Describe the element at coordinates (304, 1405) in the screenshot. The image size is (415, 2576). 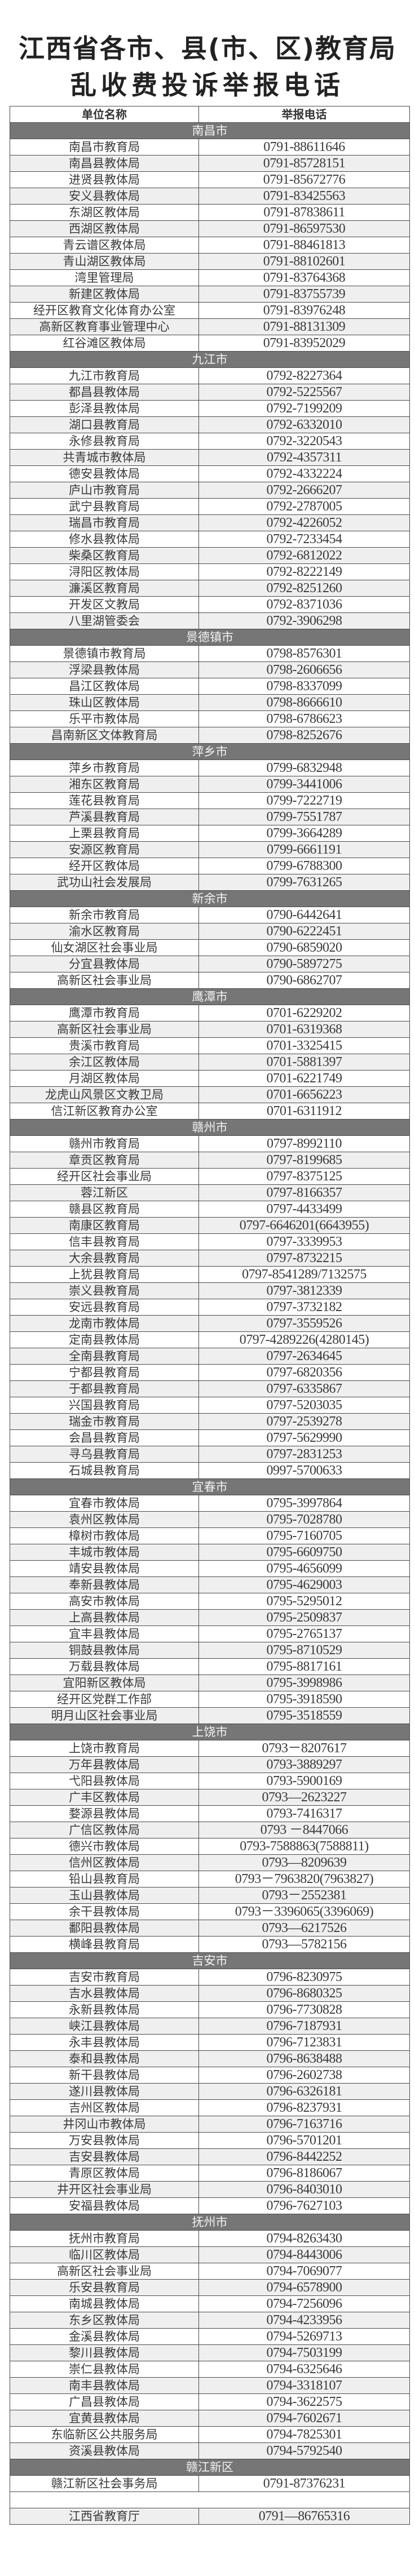
I see `hotline-phone: 0797-5203035` at that location.